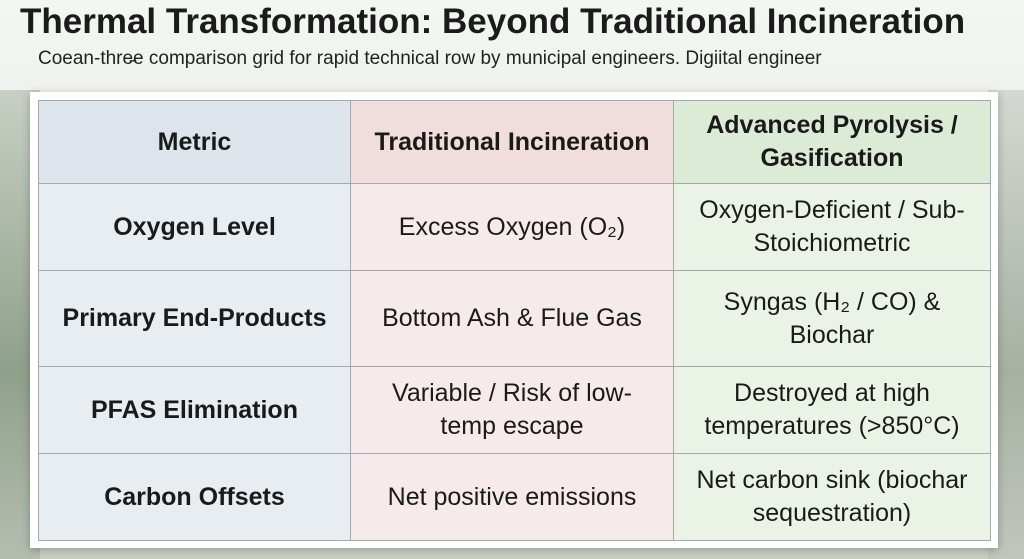 This screenshot has height=559, width=1024. I want to click on metric-cell: PFAS Elimination, so click(194, 410).